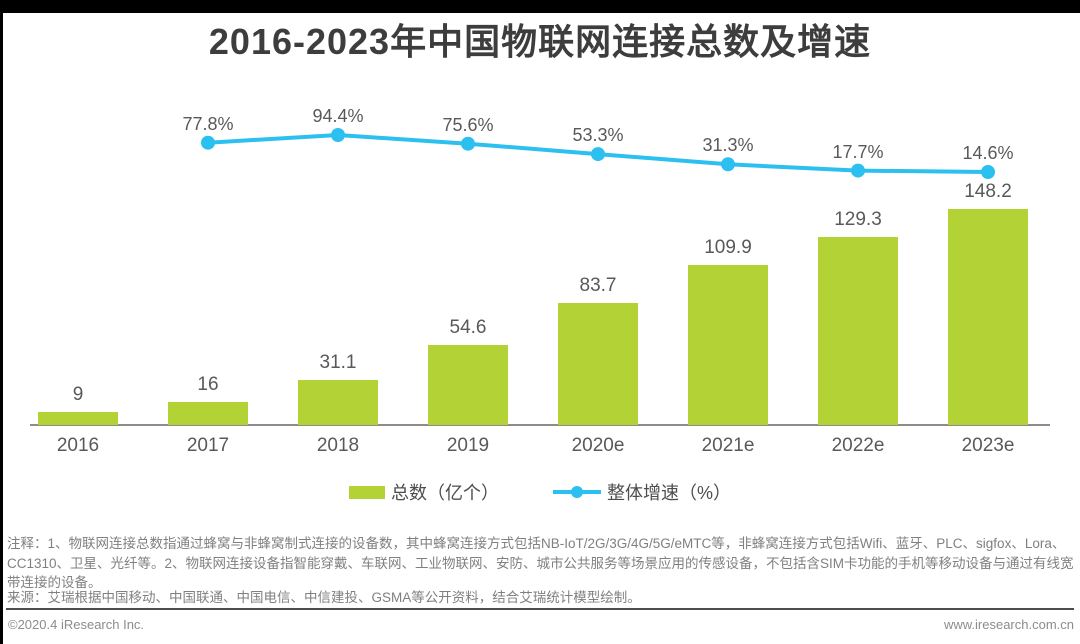 Image resolution: width=1080 pixels, height=644 pixels. Describe the element at coordinates (858, 170) in the screenshot. I see `growth-point-2022e` at that location.